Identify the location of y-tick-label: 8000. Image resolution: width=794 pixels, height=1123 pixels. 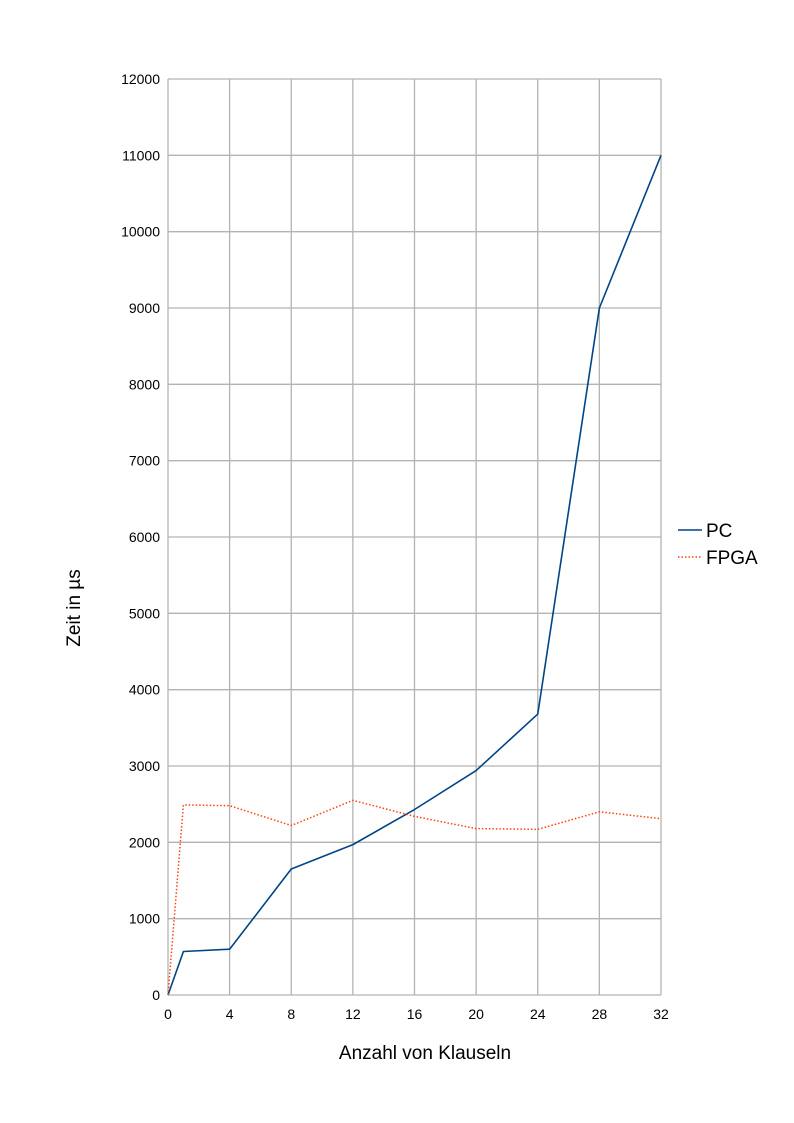
(144, 384).